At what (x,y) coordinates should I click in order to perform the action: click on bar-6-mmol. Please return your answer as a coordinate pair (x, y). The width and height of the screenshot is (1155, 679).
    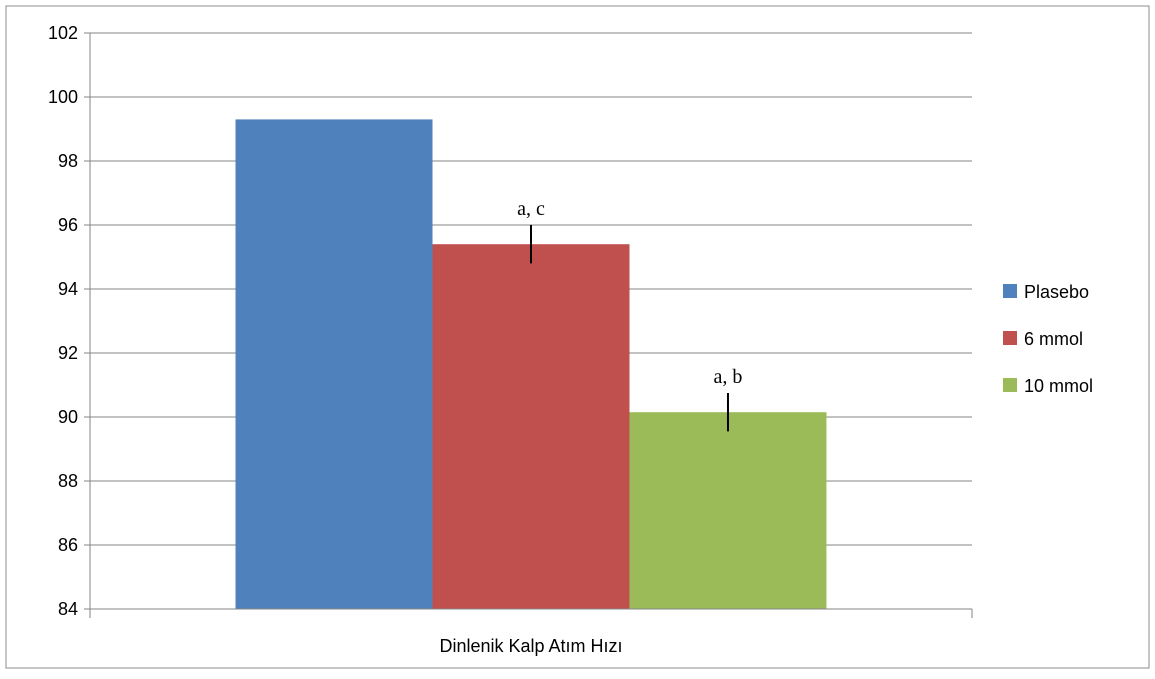
    Looking at the image, I should click on (531, 426).